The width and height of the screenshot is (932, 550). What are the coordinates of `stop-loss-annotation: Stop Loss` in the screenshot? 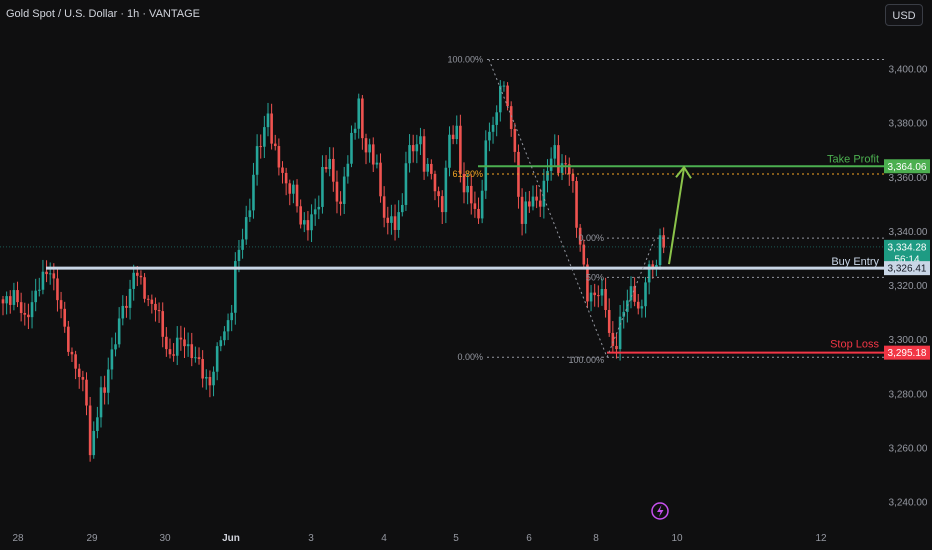 It's located at (854, 345).